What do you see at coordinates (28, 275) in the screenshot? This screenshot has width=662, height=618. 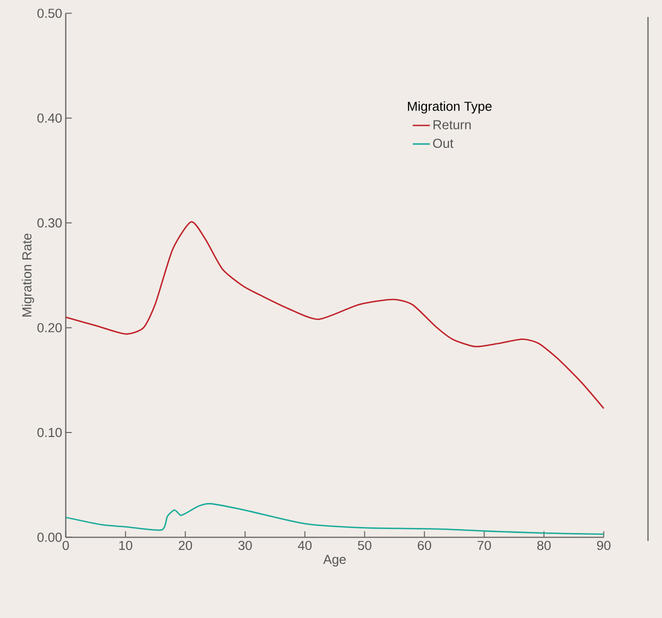 I see `y-axis-title: Migration Rate` at bounding box center [28, 275].